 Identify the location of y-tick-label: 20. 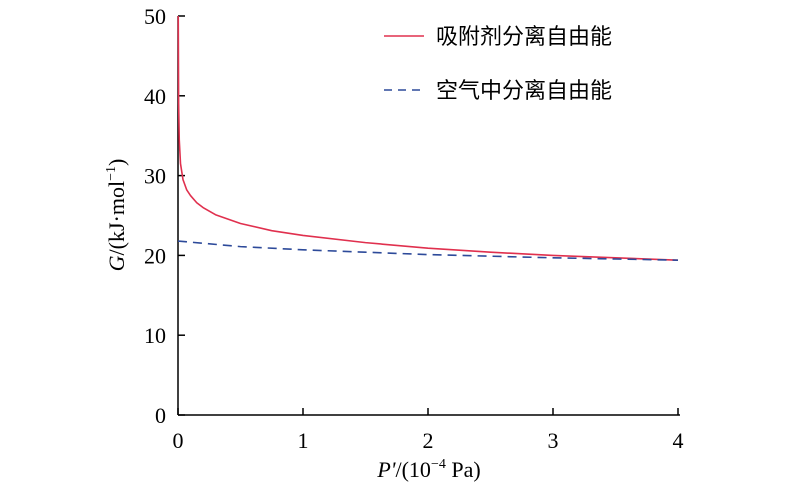
(155, 255).